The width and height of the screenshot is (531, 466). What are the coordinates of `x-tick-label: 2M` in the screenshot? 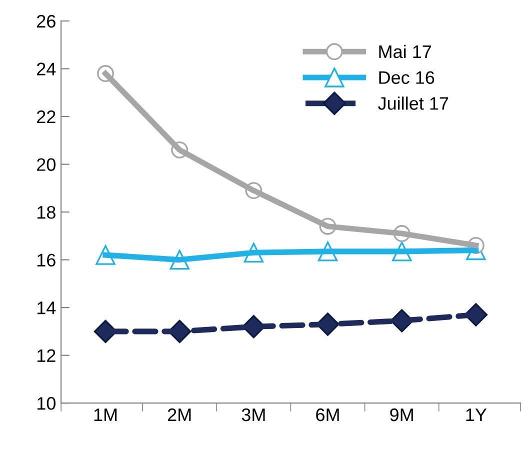 It's located at (179, 415).